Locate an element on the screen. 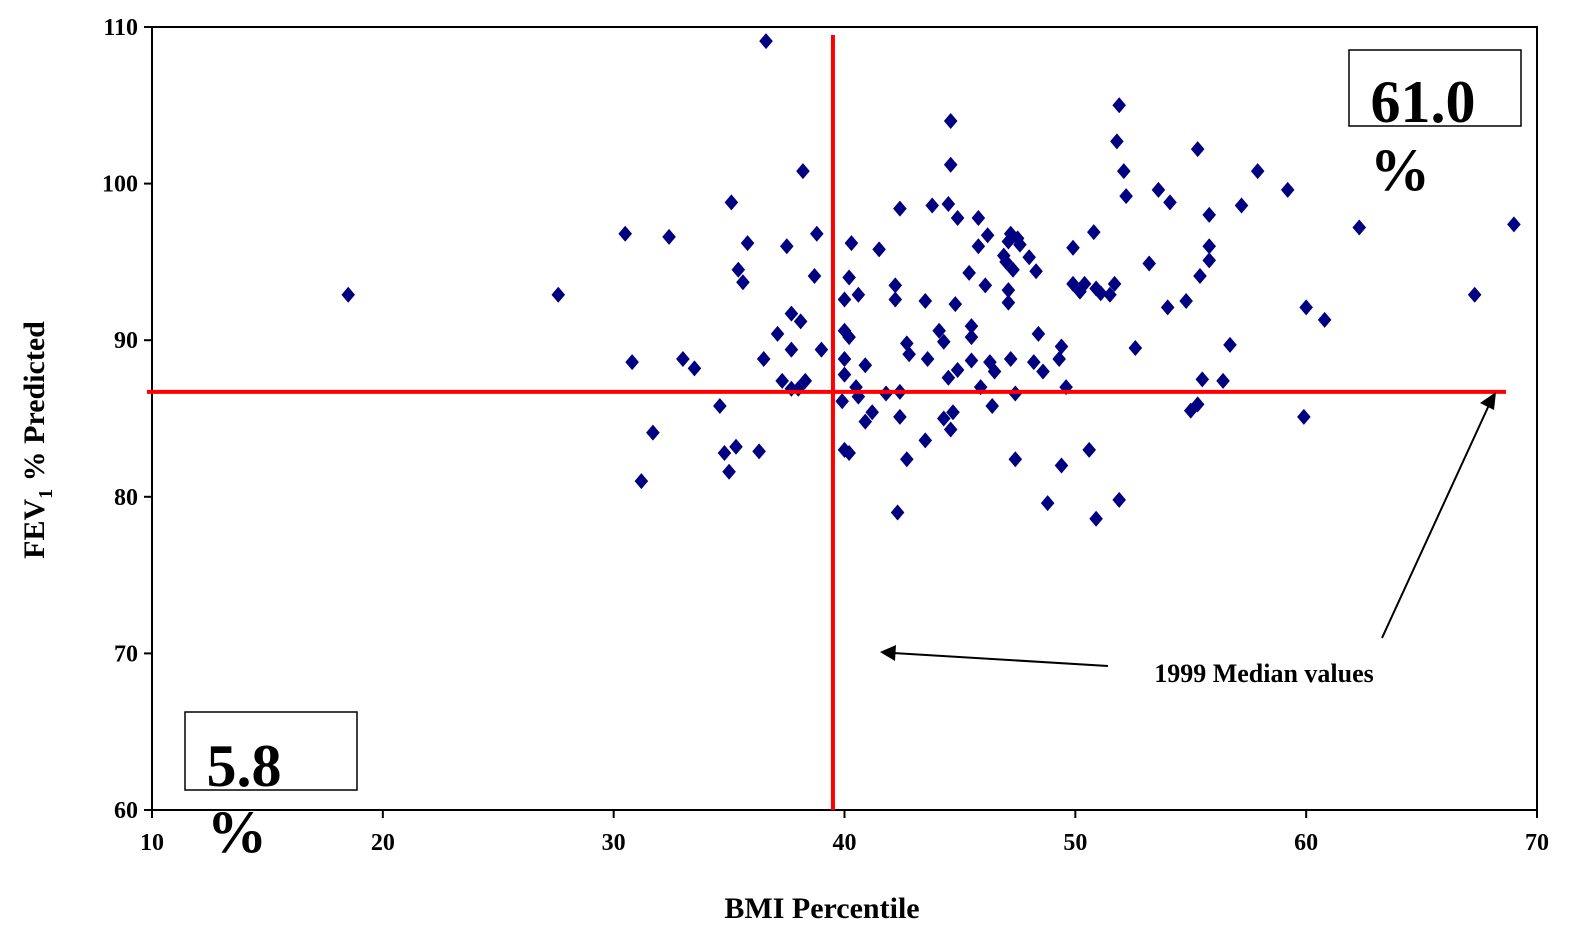 The width and height of the screenshot is (1595, 941). median-annotation: 1999 Median values is located at coordinates (1188, 540).